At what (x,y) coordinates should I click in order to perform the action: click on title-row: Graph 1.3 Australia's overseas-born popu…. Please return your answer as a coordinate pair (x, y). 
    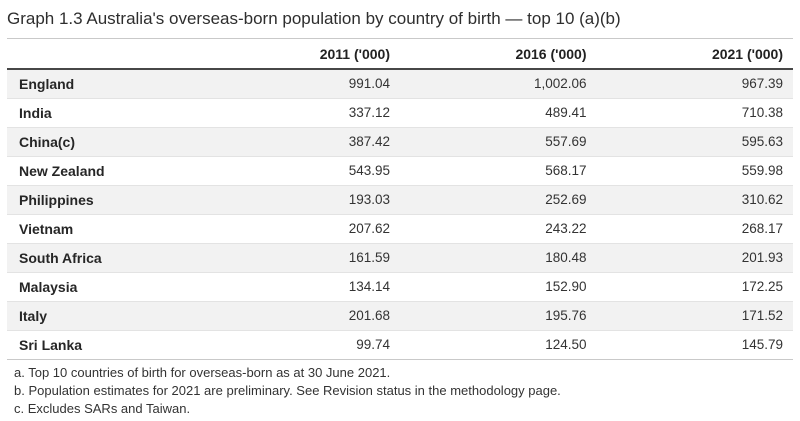
    Looking at the image, I should click on (400, 19).